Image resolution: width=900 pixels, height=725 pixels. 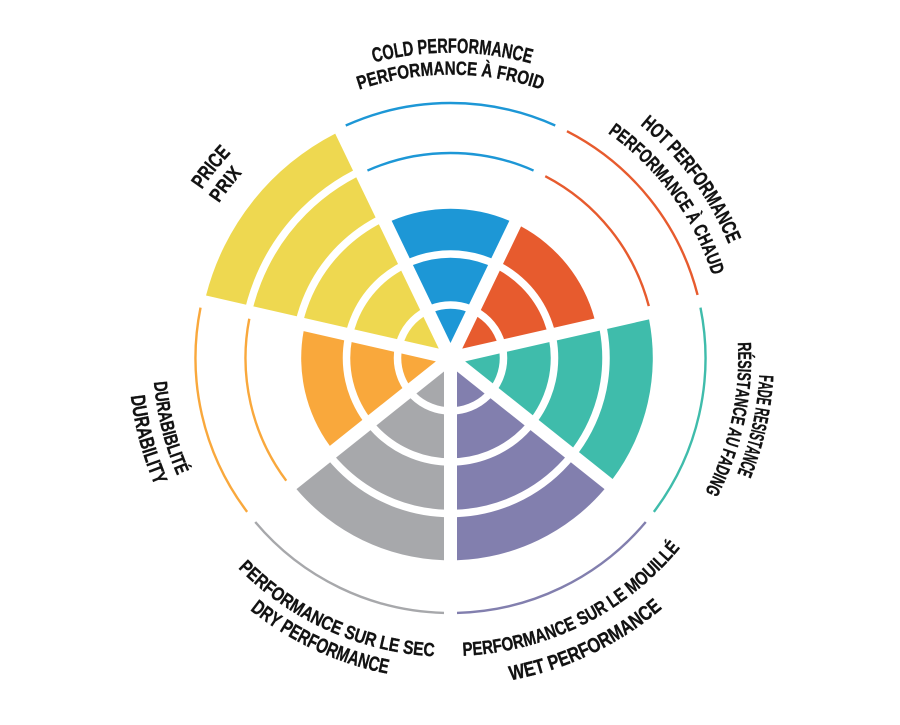 What do you see at coordinates (398, 50) in the screenshot?
I see `svg-text: L` at bounding box center [398, 50].